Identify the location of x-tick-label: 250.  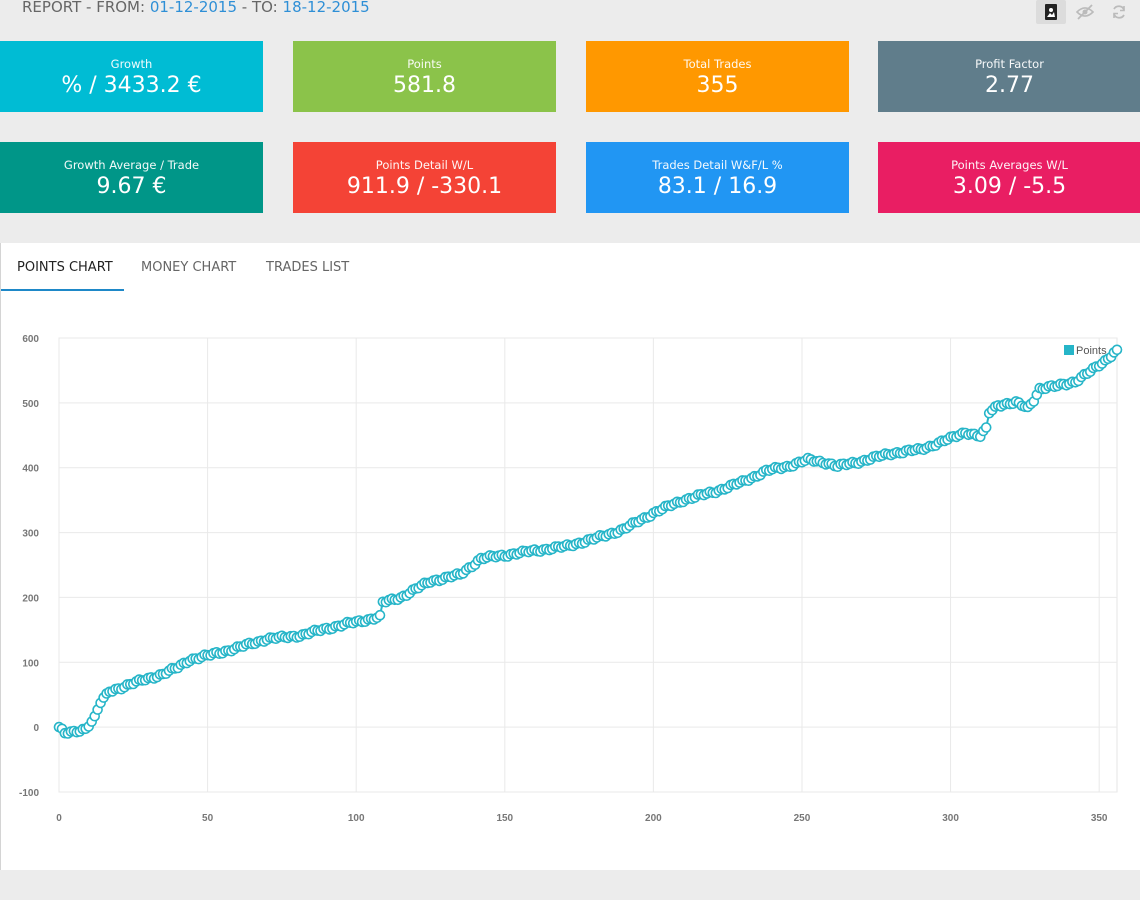
(802, 818).